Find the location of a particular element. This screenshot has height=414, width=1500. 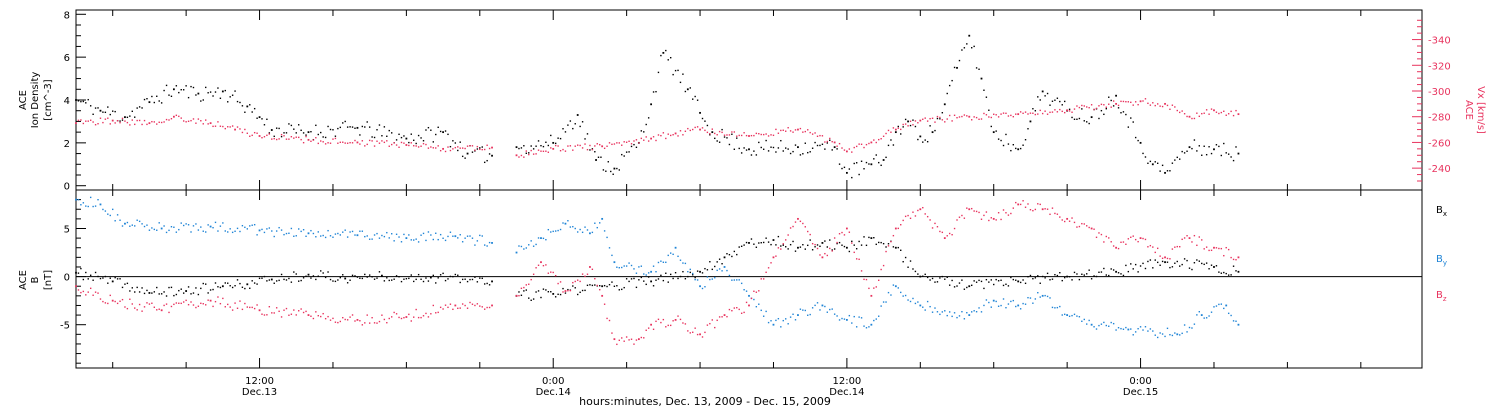

top-left-tick-label-2: 4 is located at coordinates (67, 101).